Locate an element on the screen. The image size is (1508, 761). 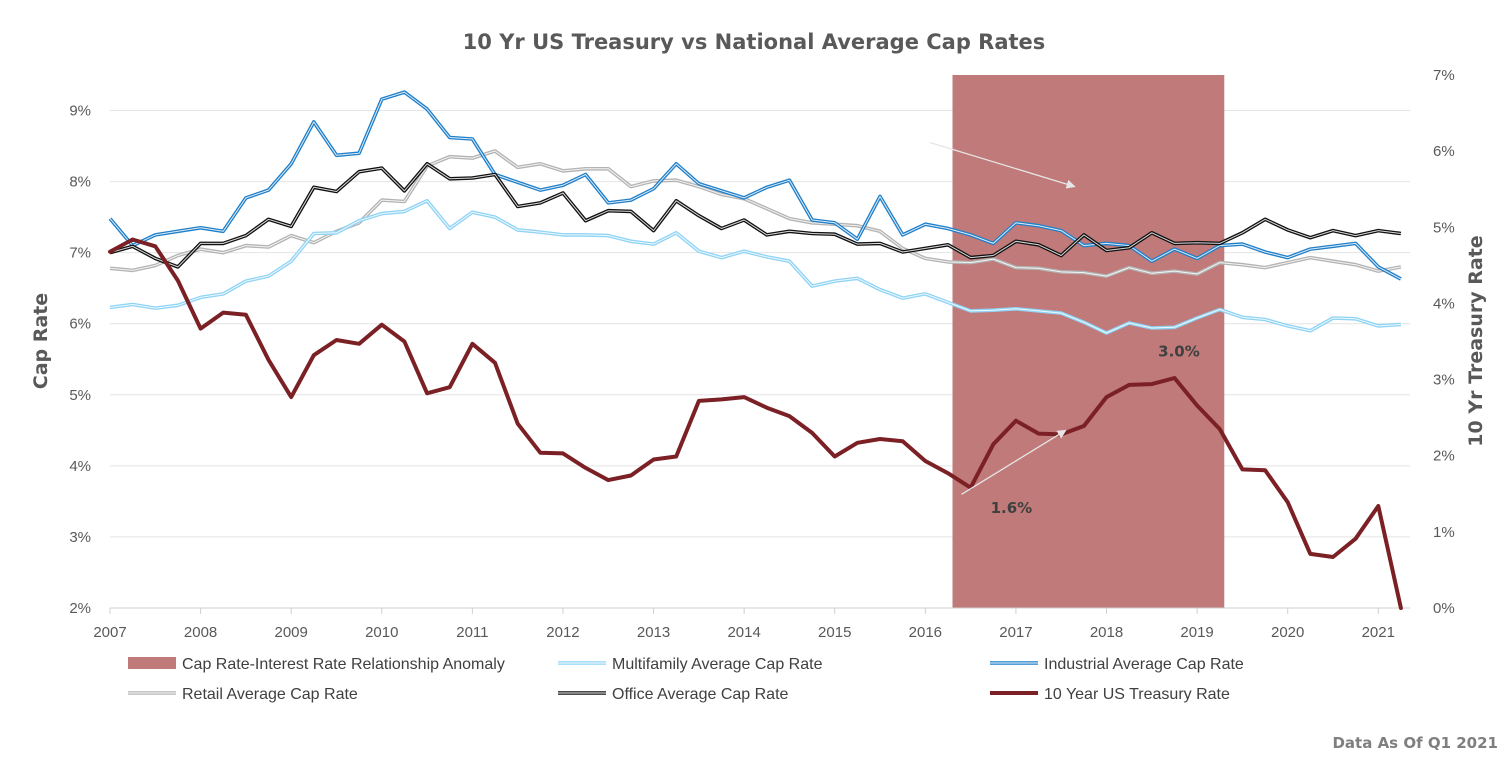
legend-item-industrial-average-cap-rate: Industrial Average Cap Rate is located at coordinates (1117, 664).